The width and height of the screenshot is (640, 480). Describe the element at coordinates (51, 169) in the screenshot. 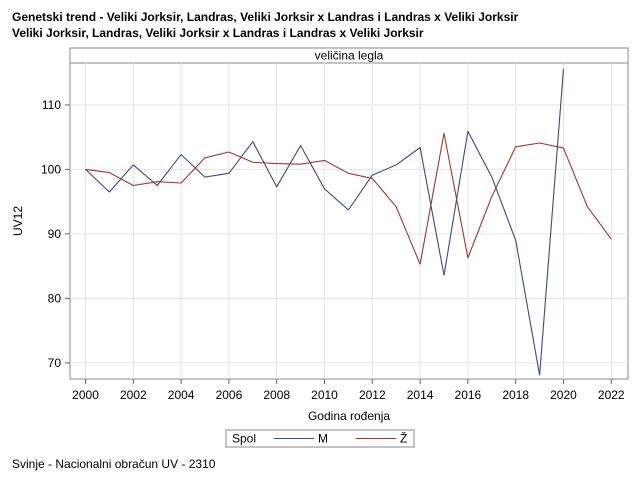

I see `y-tick-label: 100` at that location.